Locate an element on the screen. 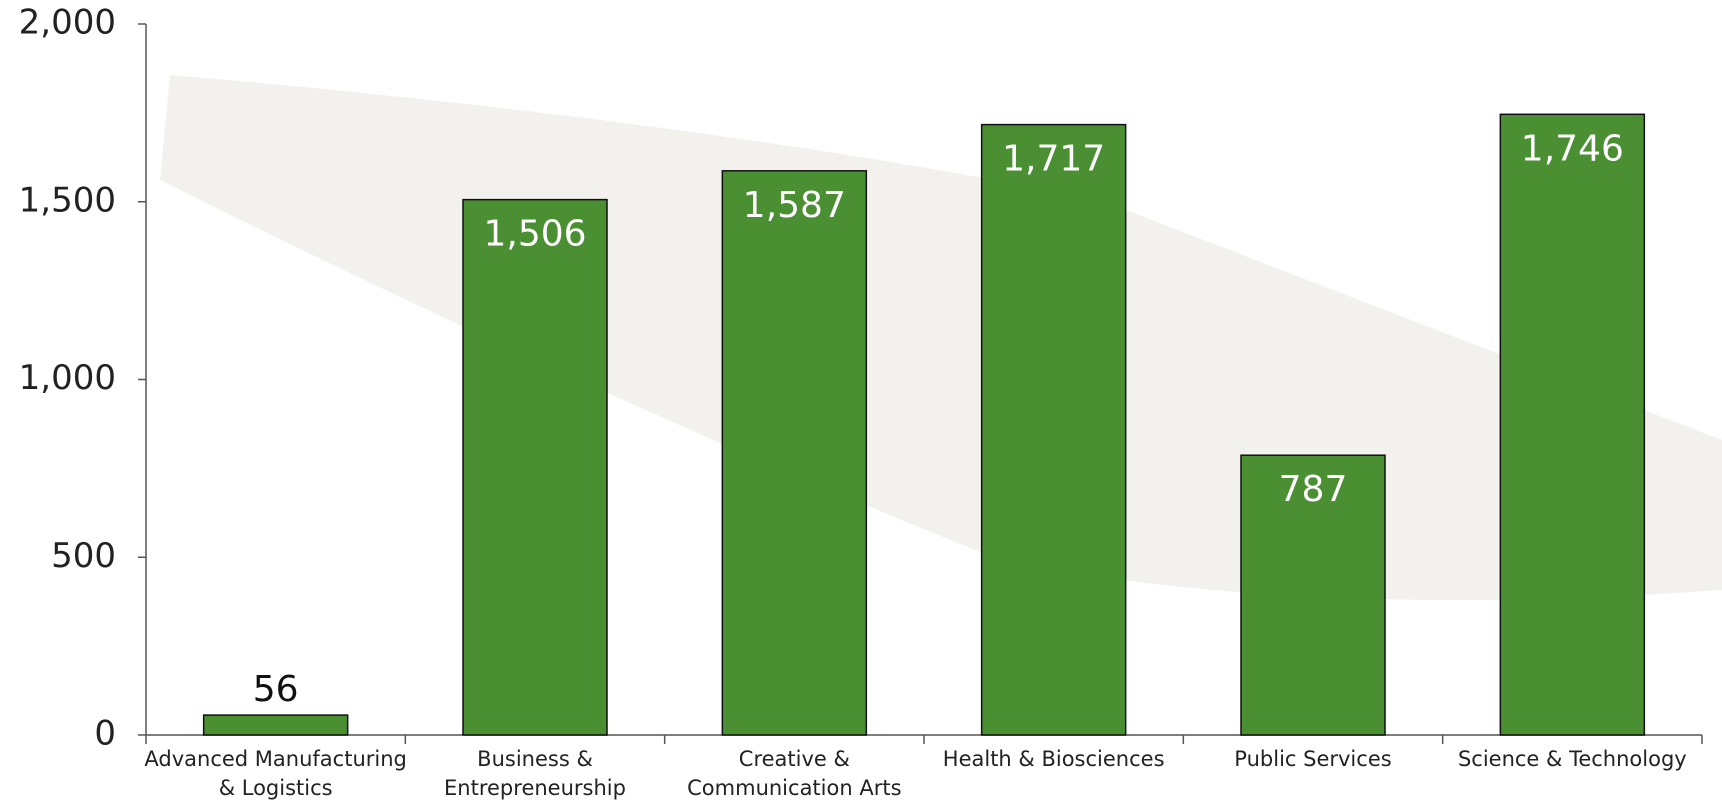 This screenshot has width=1722, height=812. value-label: 1,717 is located at coordinates (1053, 159).